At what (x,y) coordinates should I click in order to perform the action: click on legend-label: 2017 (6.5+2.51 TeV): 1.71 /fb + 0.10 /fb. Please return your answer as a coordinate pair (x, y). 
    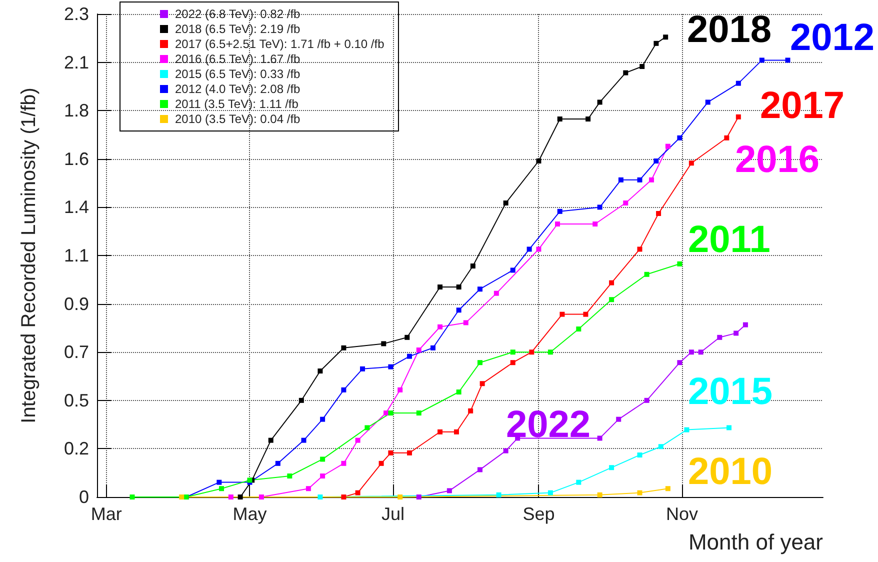
    Looking at the image, I should click on (280, 44).